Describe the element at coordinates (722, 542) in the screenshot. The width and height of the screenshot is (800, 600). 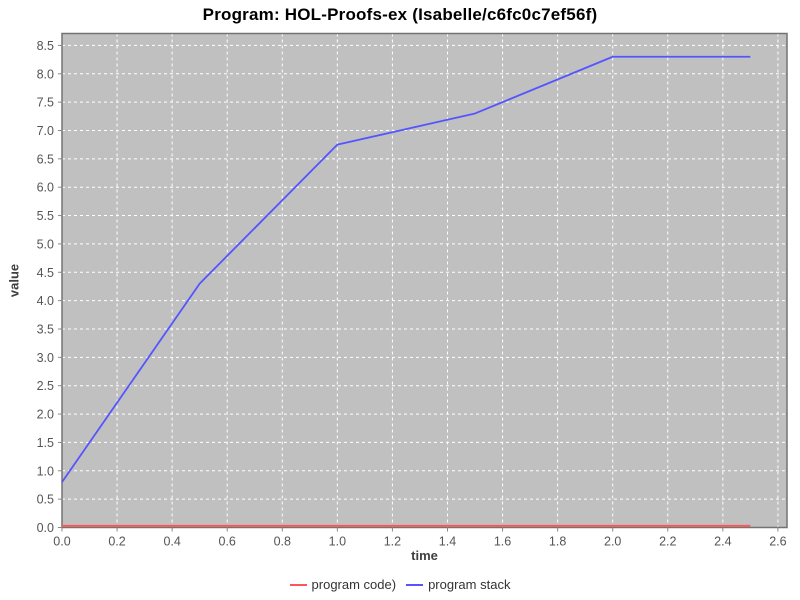
I see `x-tick-label: 2.4` at that location.